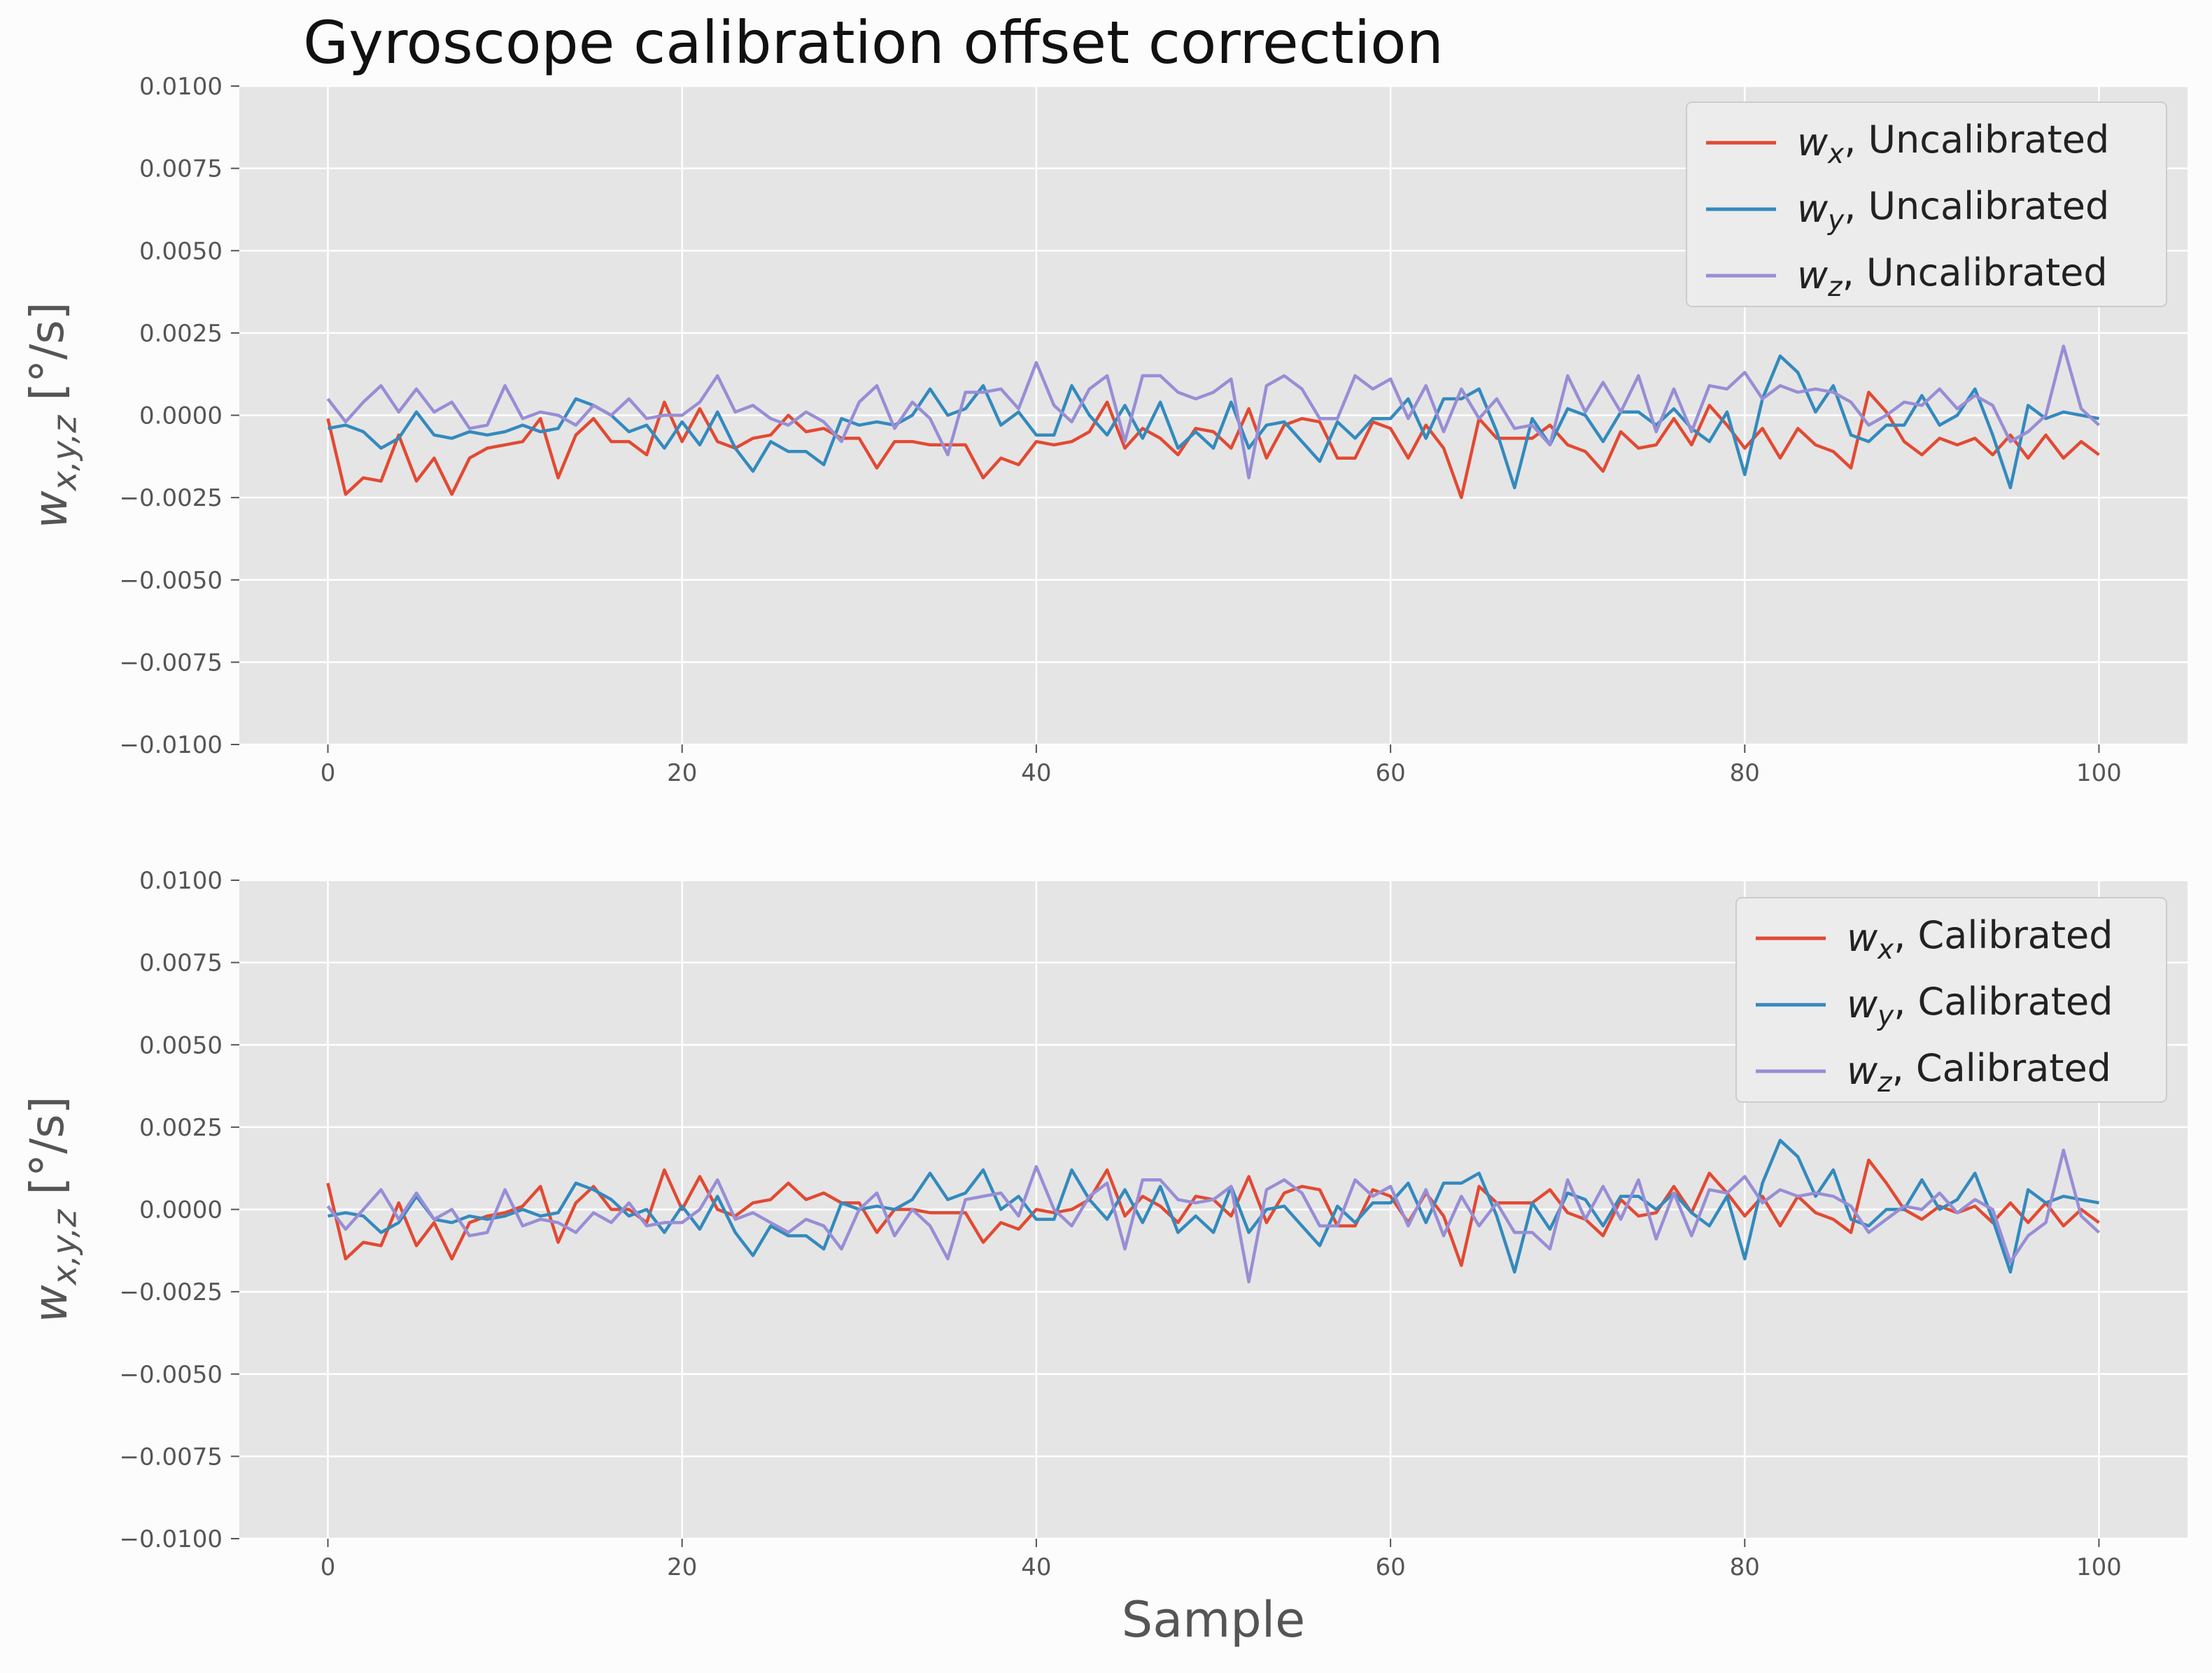  What do you see at coordinates (1213, 445) in the screenshot?
I see `series-line-wx` at bounding box center [1213, 445].